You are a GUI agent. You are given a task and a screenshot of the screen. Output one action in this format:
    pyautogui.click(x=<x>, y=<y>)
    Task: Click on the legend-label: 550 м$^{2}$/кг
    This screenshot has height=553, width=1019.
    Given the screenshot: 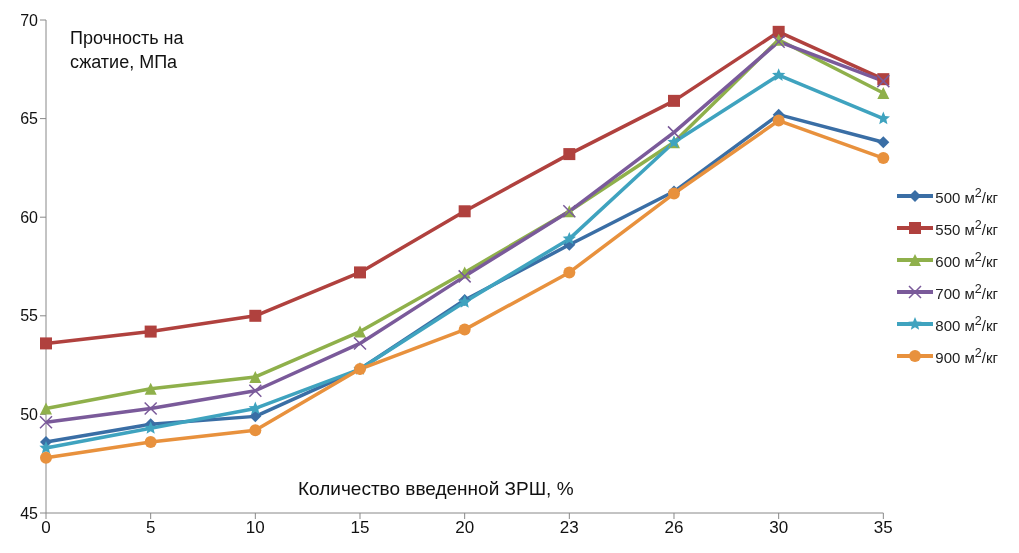 What is the action you would take?
    pyautogui.click(x=966, y=227)
    